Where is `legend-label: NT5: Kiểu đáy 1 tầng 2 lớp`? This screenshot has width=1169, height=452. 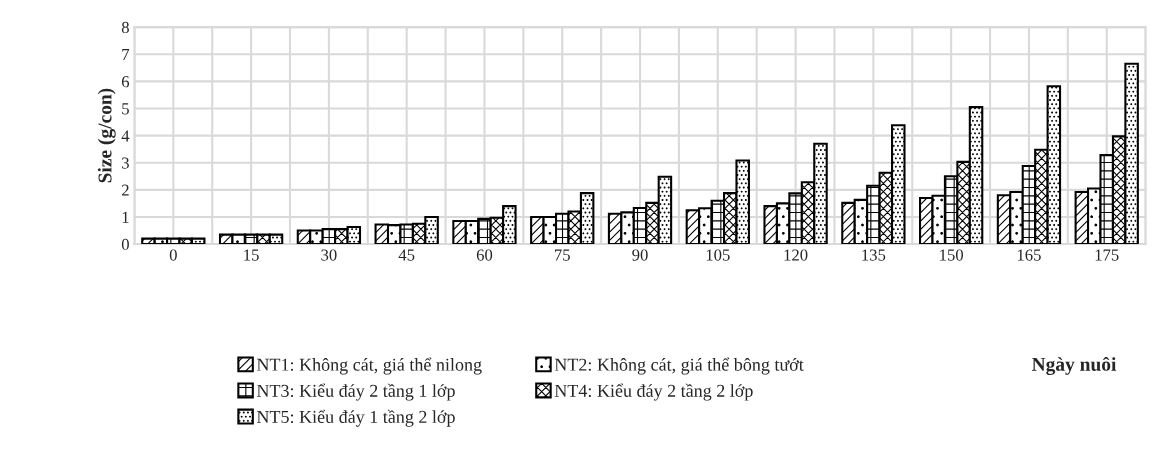
legend-label: NT5: Kiểu đáy 1 tầng 2 lớp is located at coordinates (355, 418).